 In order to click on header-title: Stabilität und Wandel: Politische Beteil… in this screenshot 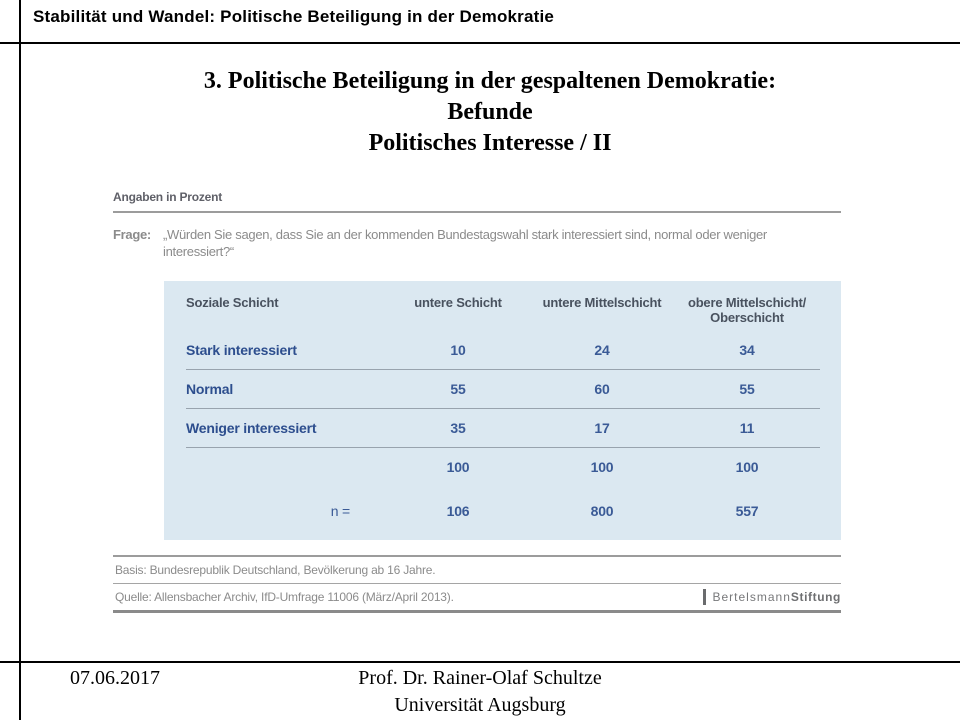, I will do `click(294, 16)`.